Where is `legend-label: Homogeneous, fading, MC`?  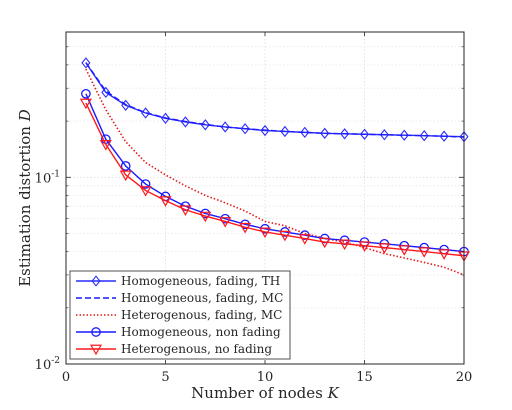
legend-label: Homogeneous, fading, MC is located at coordinates (202, 298).